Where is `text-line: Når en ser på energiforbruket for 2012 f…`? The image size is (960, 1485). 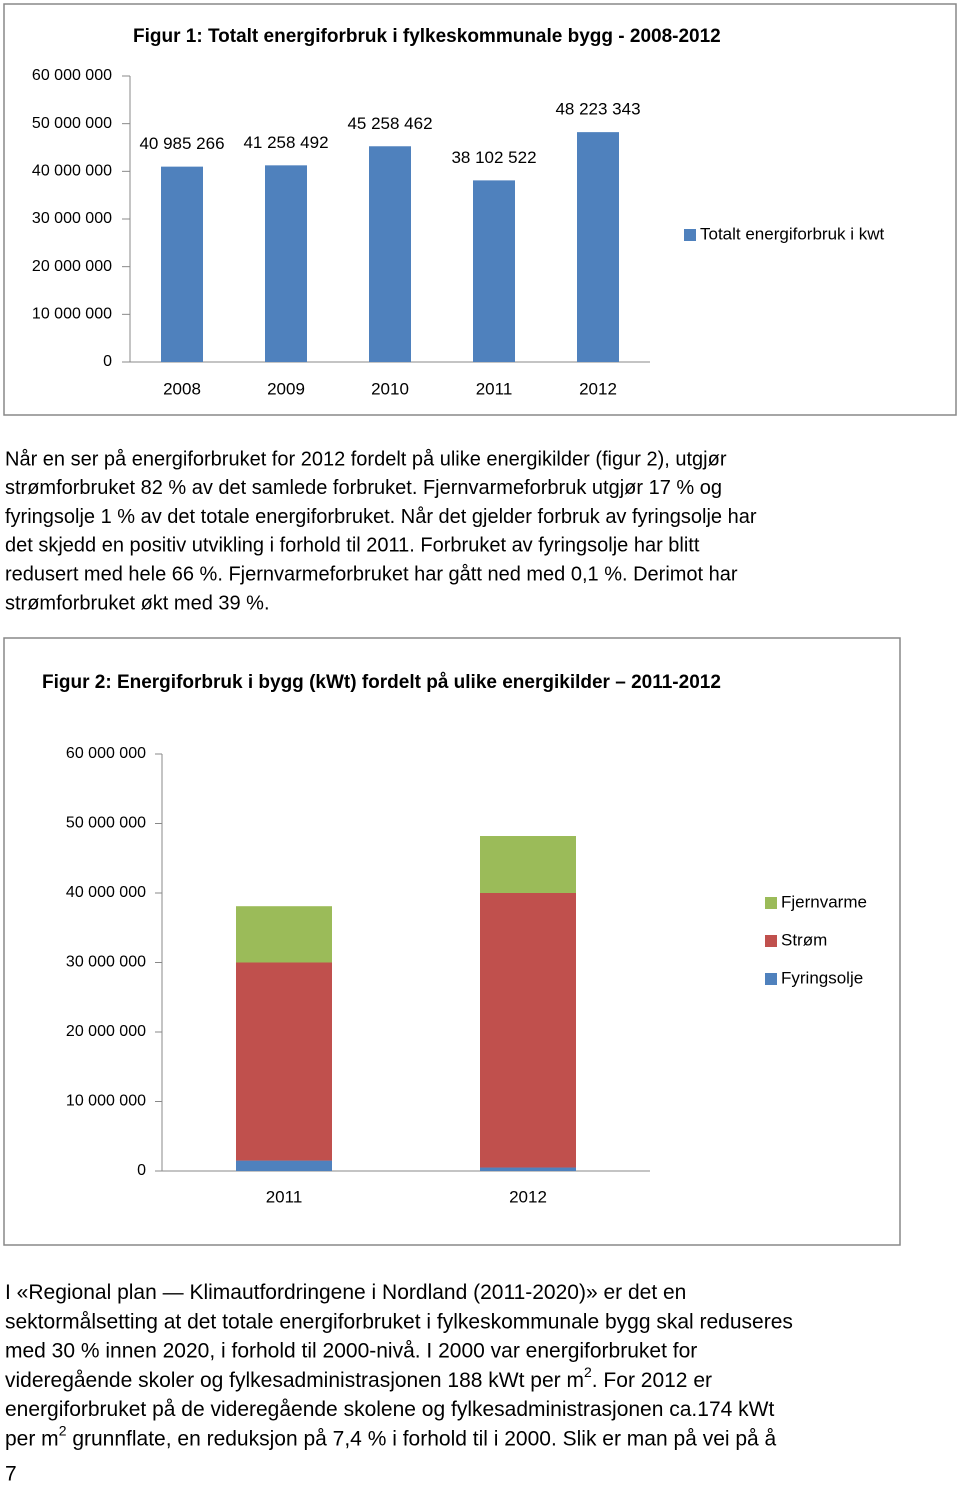
text-line: Når en ser på energiforbruket for 2012 f… is located at coordinates (366, 459).